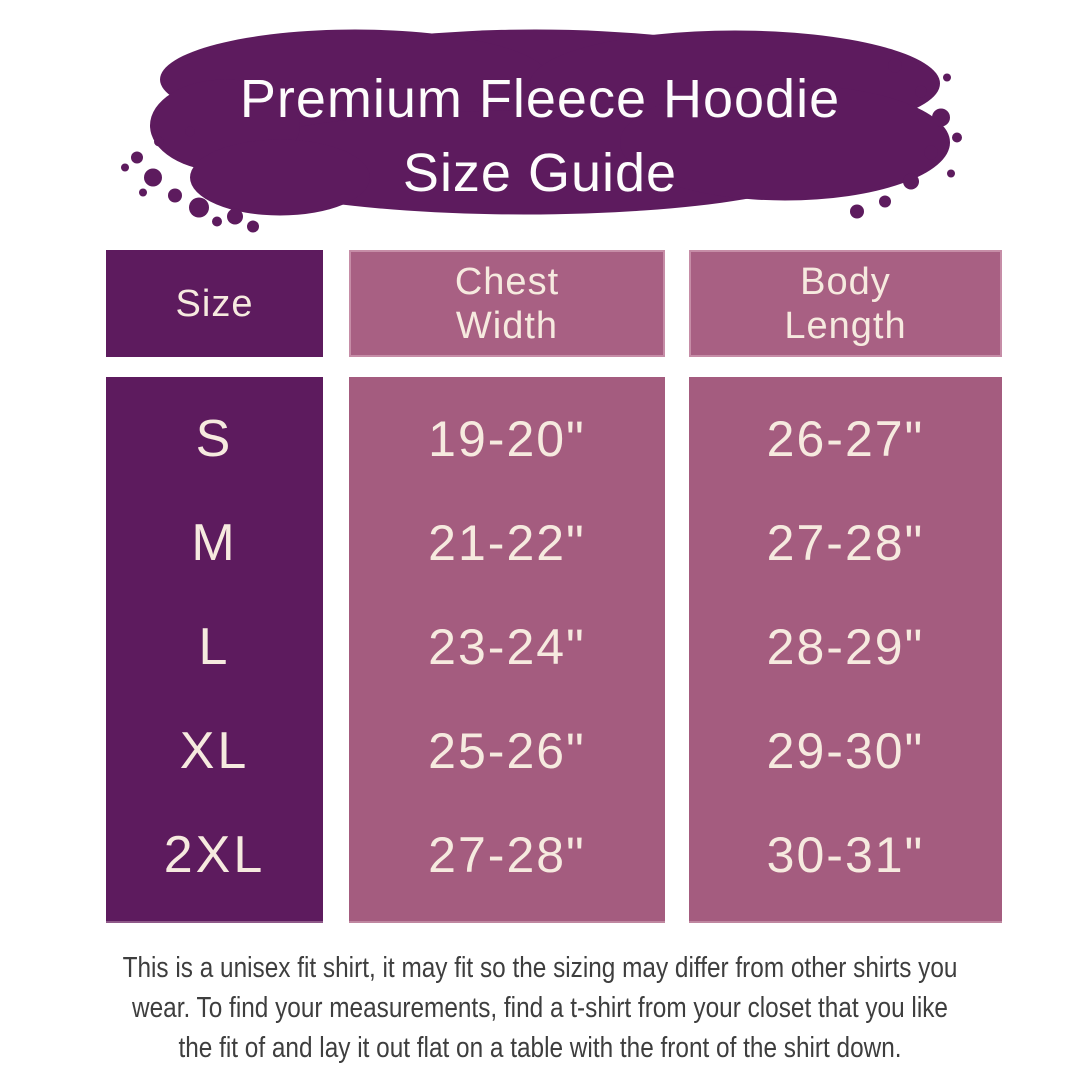 This screenshot has height=1080, width=1080. What do you see at coordinates (214, 855) in the screenshot?
I see `size-value: 2XL` at bounding box center [214, 855].